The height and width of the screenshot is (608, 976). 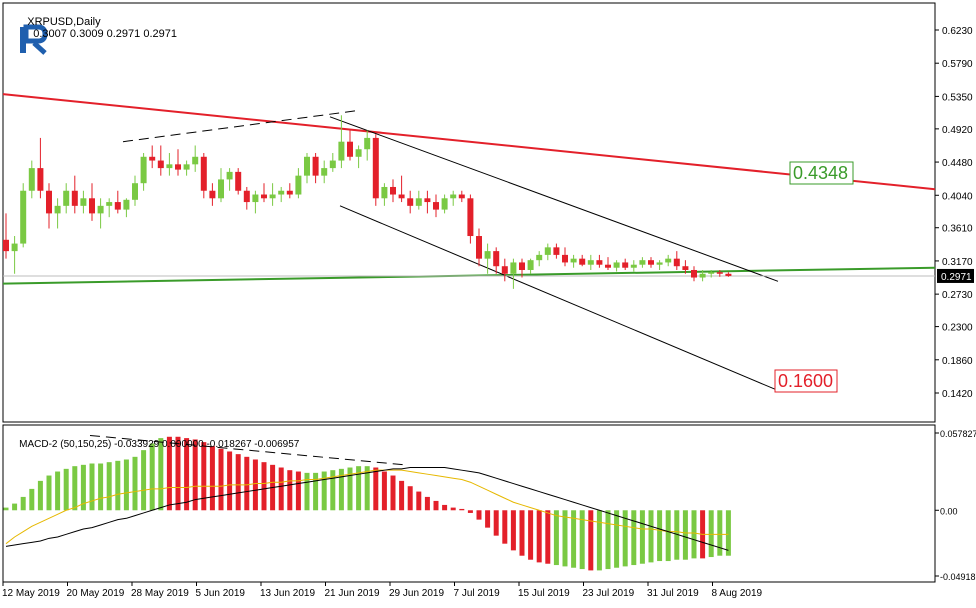 I want to click on channel-lower-line, so click(x=557, y=297).